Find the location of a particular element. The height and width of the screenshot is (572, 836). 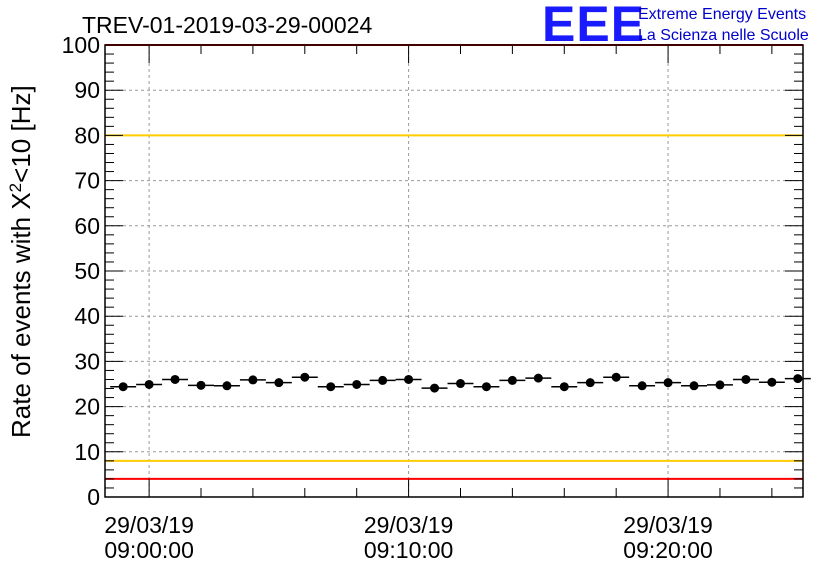

data-points is located at coordinates (460, 382).